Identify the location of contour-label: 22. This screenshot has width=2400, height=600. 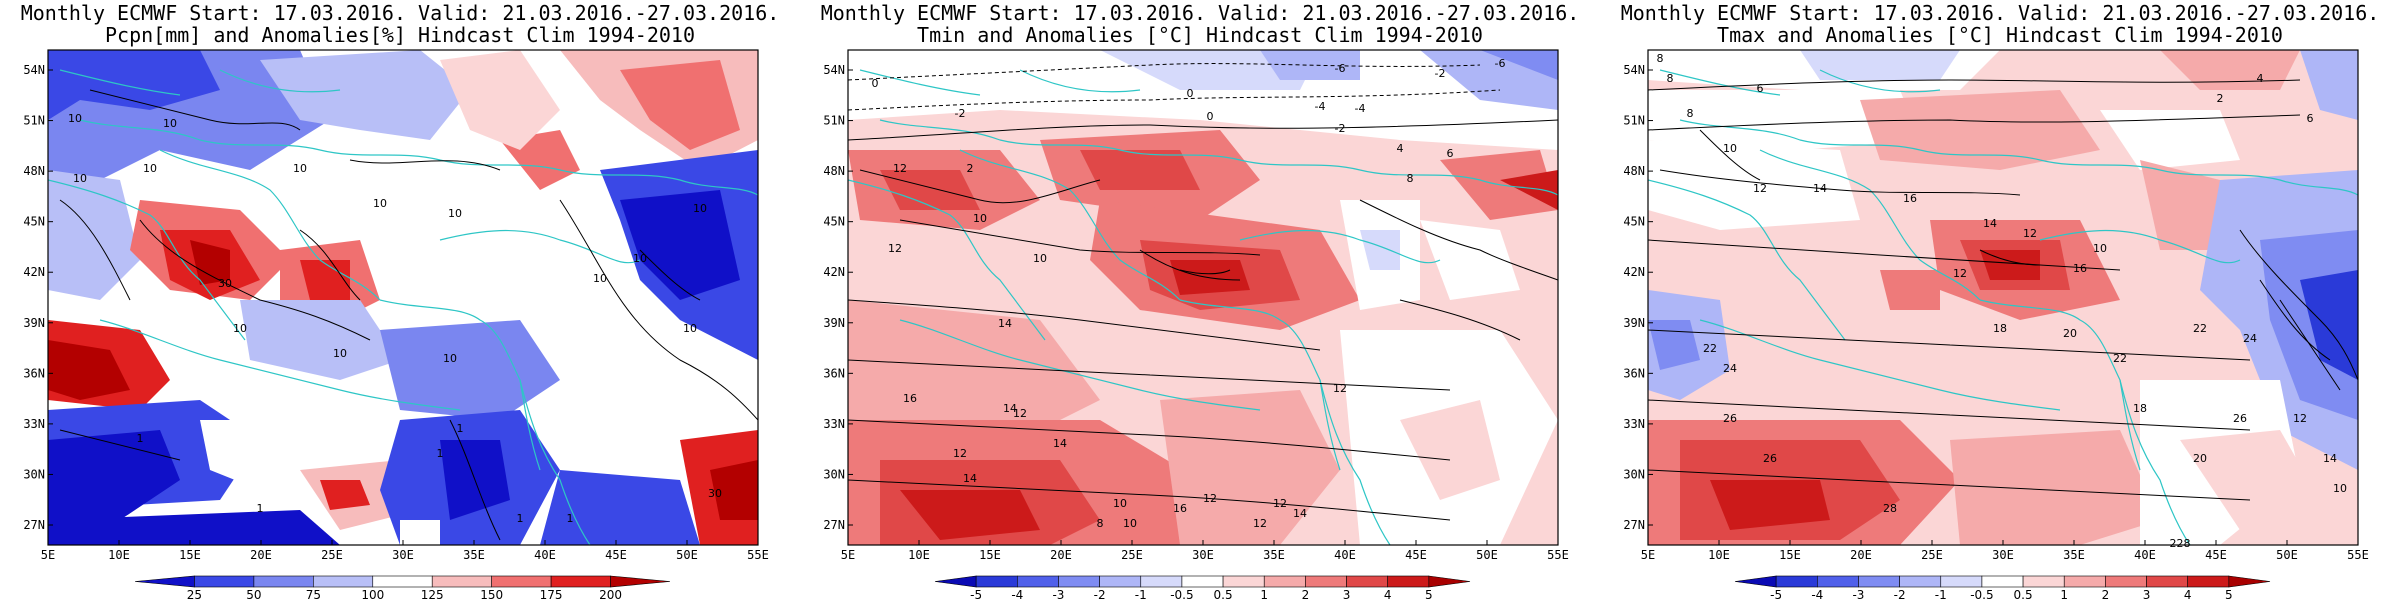
(2200, 328).